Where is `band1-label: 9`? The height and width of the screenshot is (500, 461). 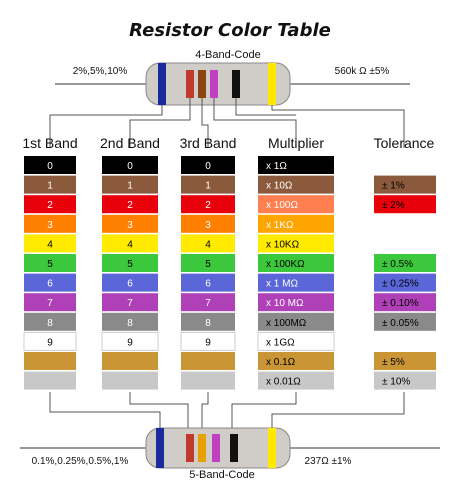 band1-label: 9 is located at coordinates (50, 342).